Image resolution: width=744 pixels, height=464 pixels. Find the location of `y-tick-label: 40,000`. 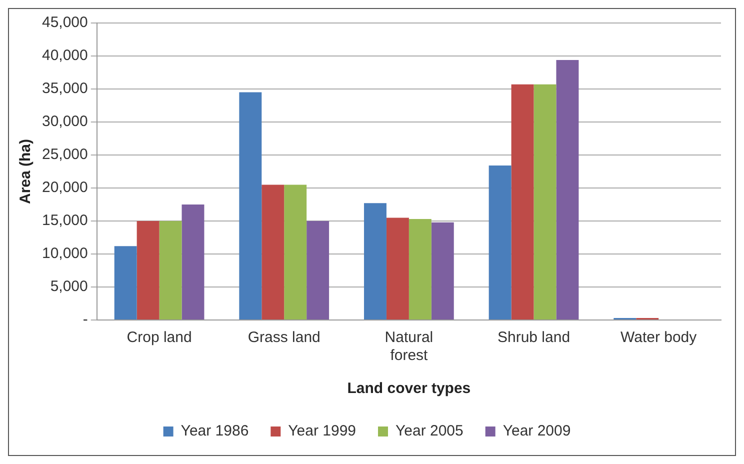

y-tick-label: 40,000 is located at coordinates (65, 55).